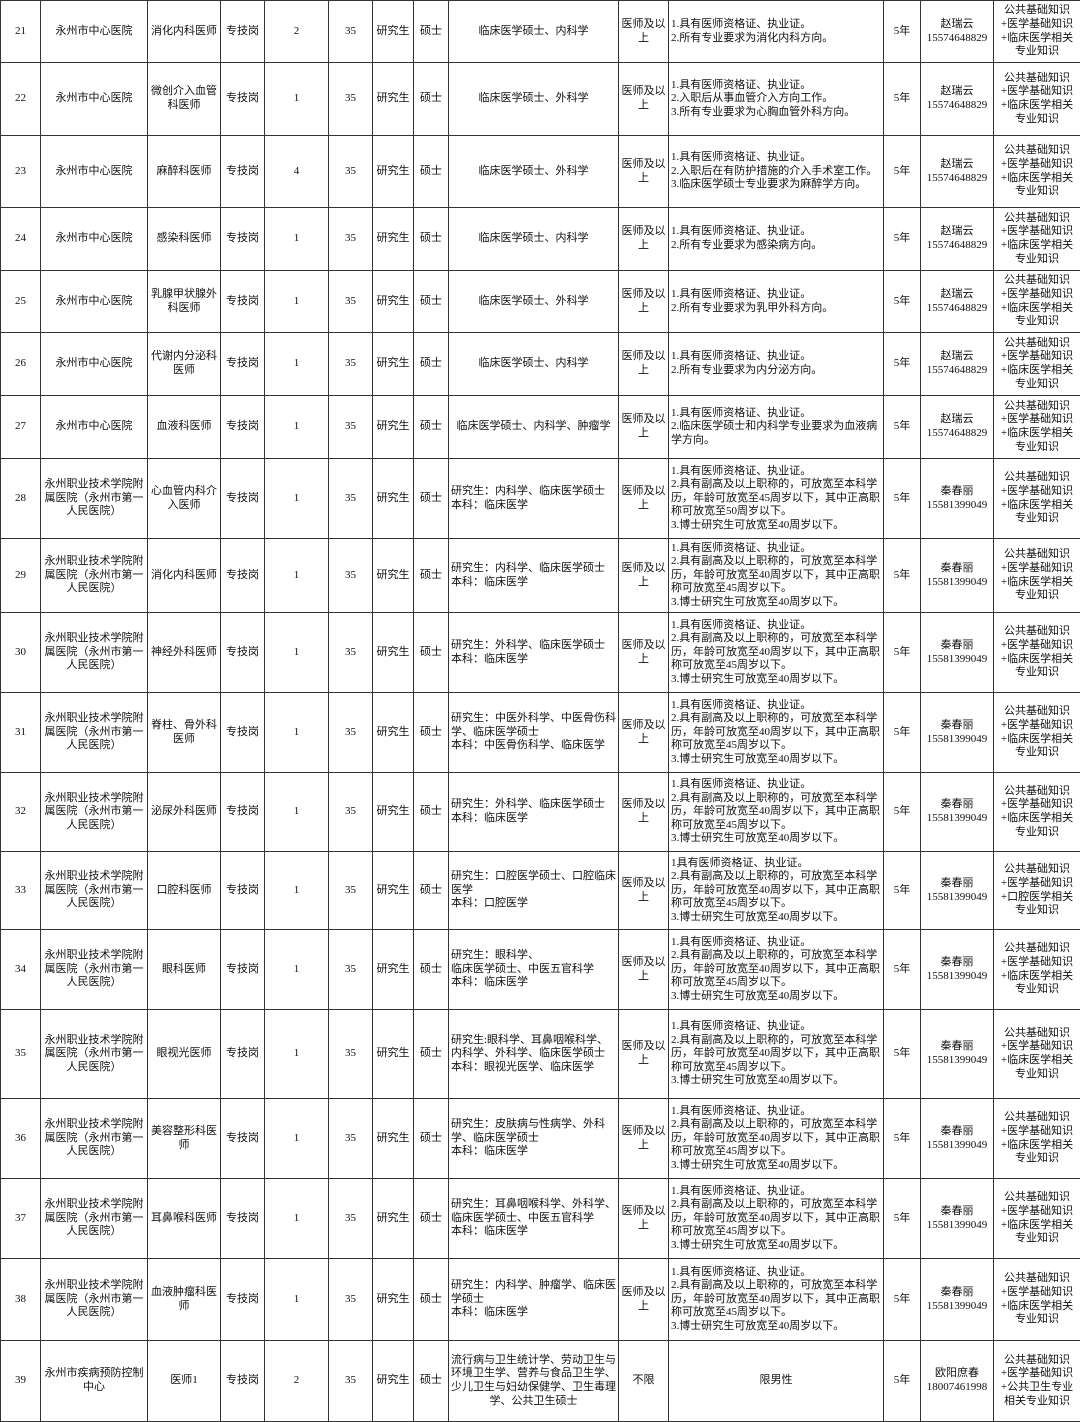 This screenshot has height=1422, width=1080. I want to click on major: 研究生：外科学、临床医学硕士 本科：临床医学, so click(534, 812).